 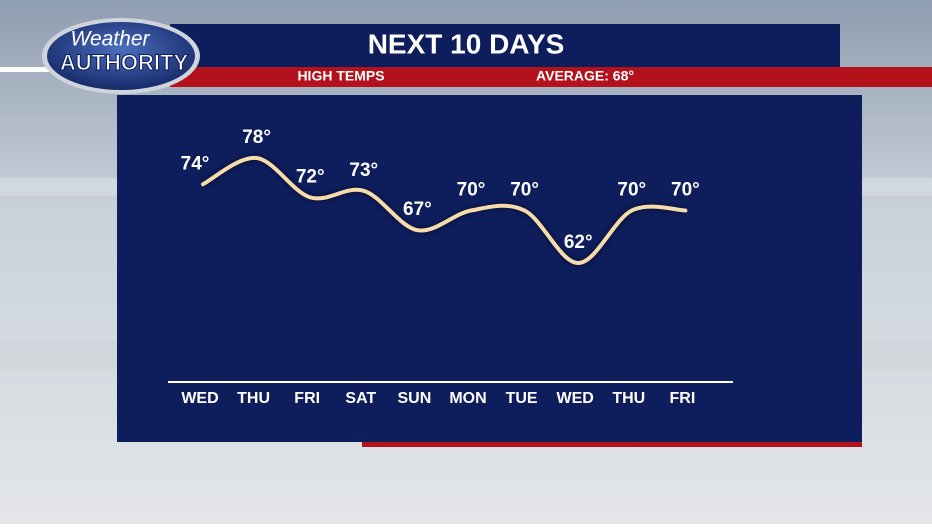 I want to click on value-label: 67°, so click(x=417, y=209).